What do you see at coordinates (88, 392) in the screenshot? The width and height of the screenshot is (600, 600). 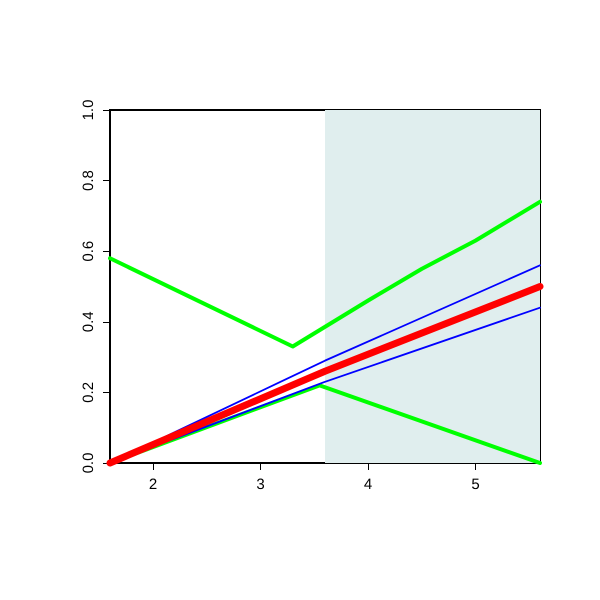 I see `y-tick-label: 0.2` at bounding box center [88, 392].